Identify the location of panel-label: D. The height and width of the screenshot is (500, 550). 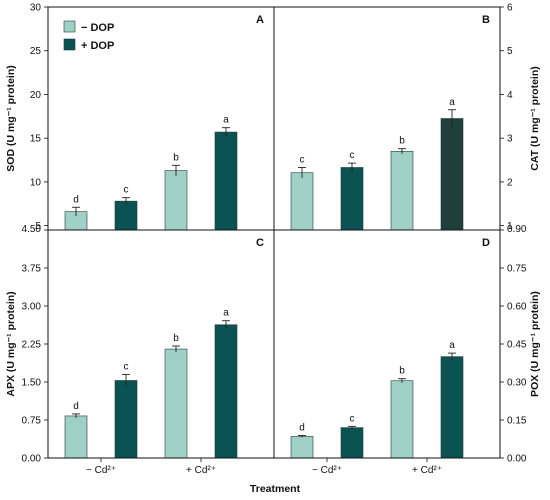
(486, 243).